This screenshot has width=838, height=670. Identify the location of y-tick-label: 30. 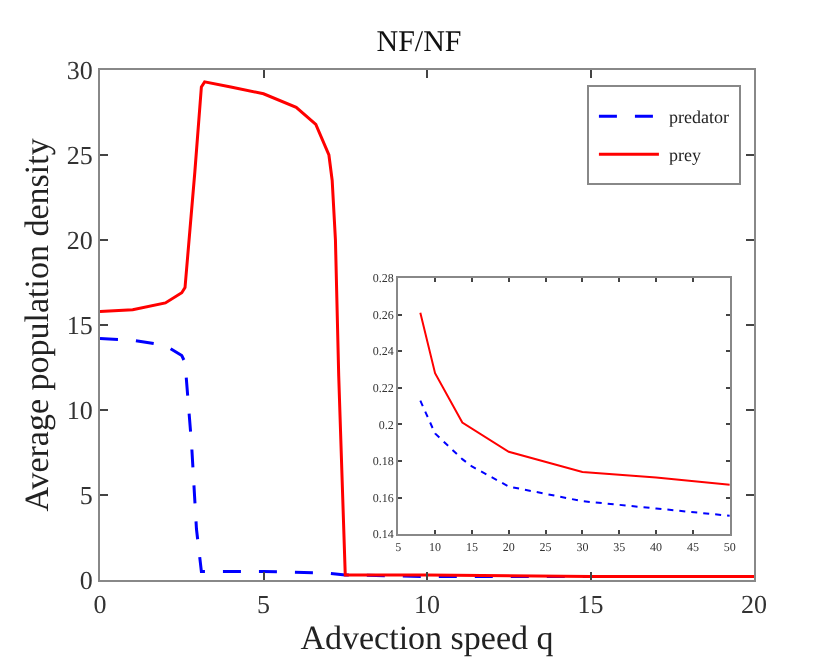
(79, 70).